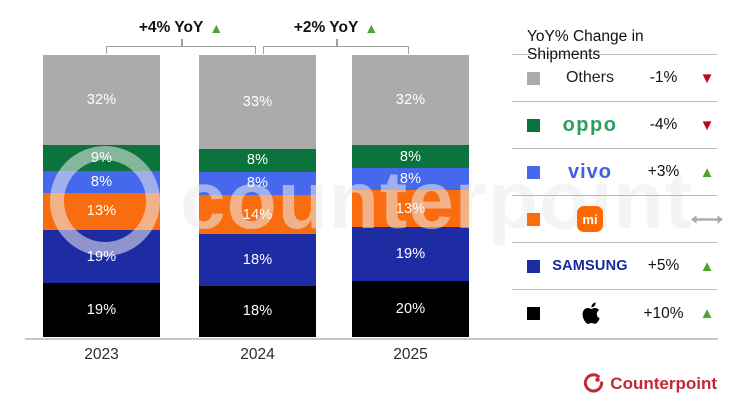 Image resolution: width=738 pixels, height=408 pixels. I want to click on x-axis-label-2024: 2024, so click(257, 354).